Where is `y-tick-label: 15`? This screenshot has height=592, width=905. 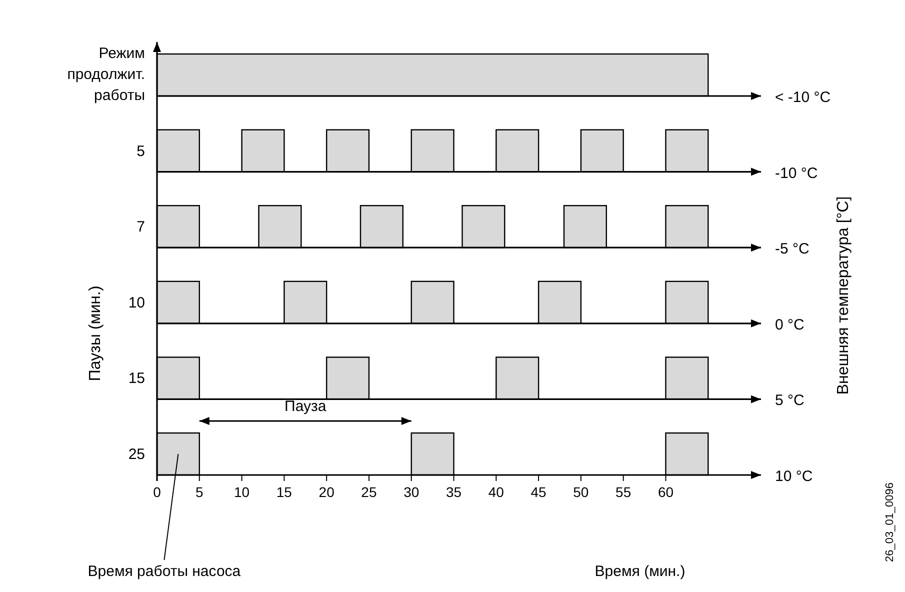 y-tick-label: 15 is located at coordinates (136, 379).